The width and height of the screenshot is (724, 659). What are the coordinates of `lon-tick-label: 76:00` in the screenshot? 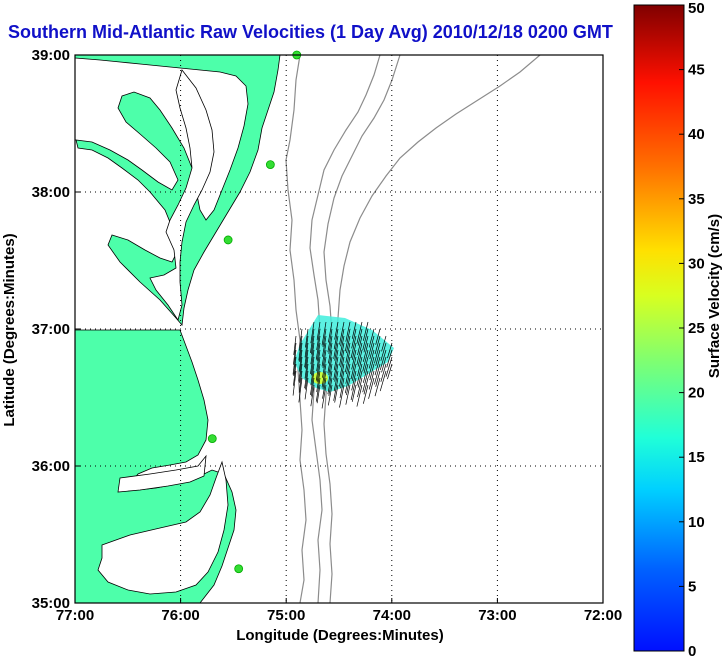 It's located at (180, 615).